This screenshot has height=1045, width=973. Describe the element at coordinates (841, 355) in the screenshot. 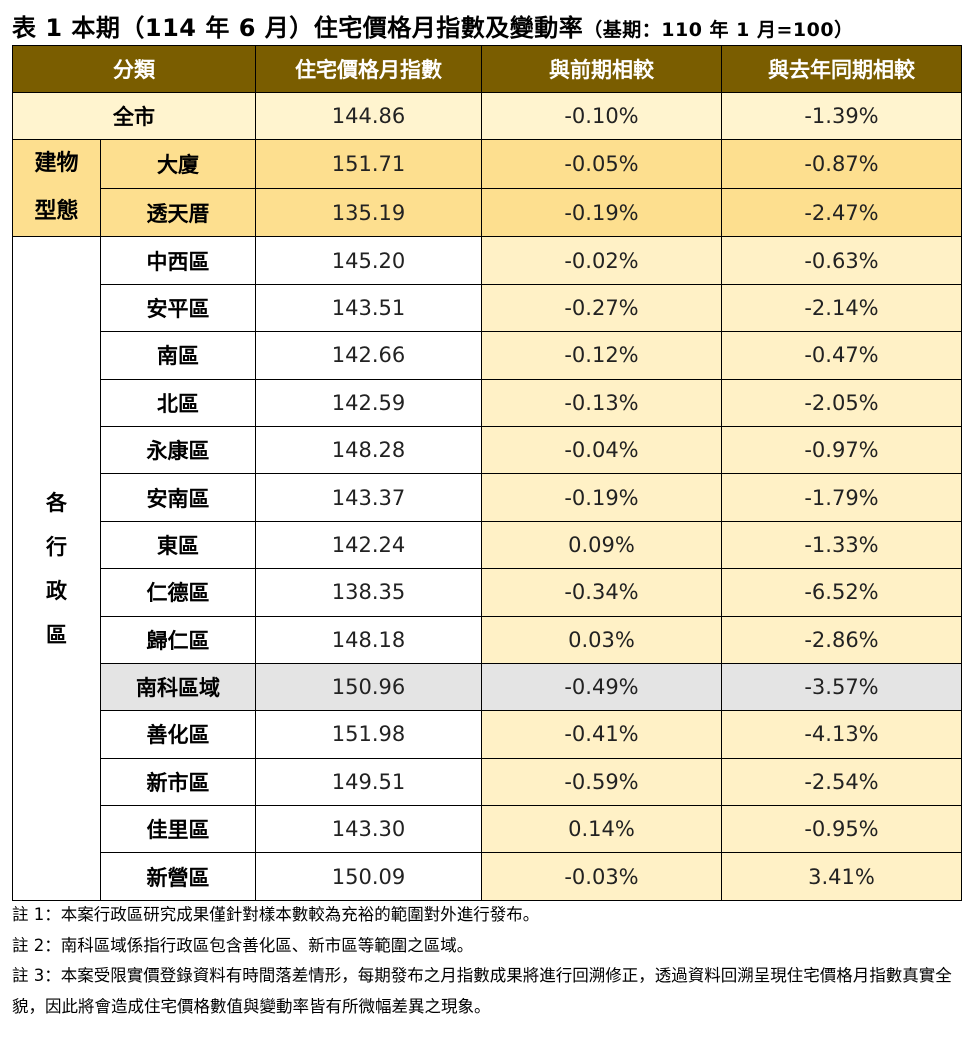

I see `district-yoy: -0.47%` at that location.